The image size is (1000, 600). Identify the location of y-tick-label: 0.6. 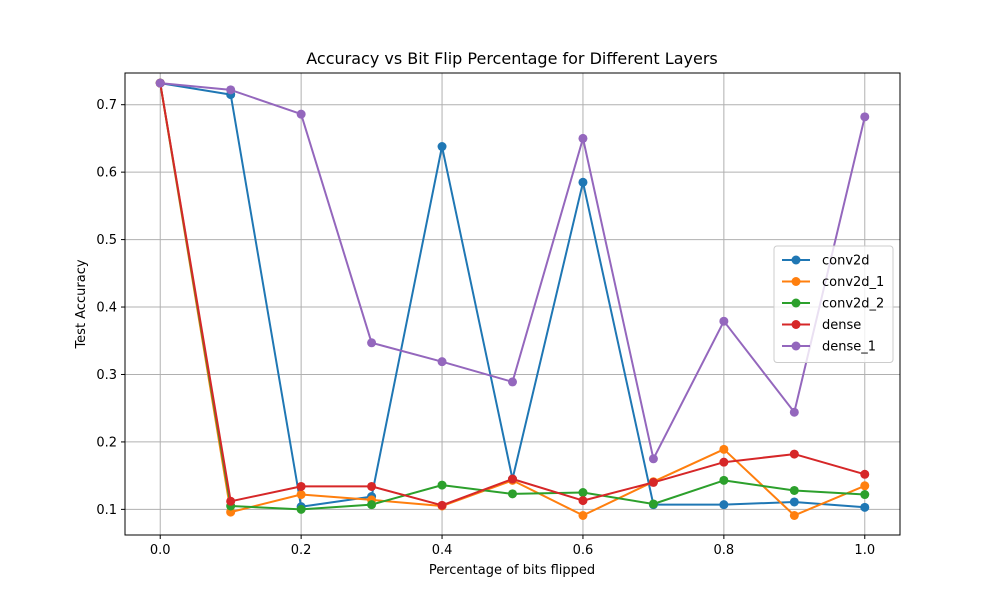
(106, 173).